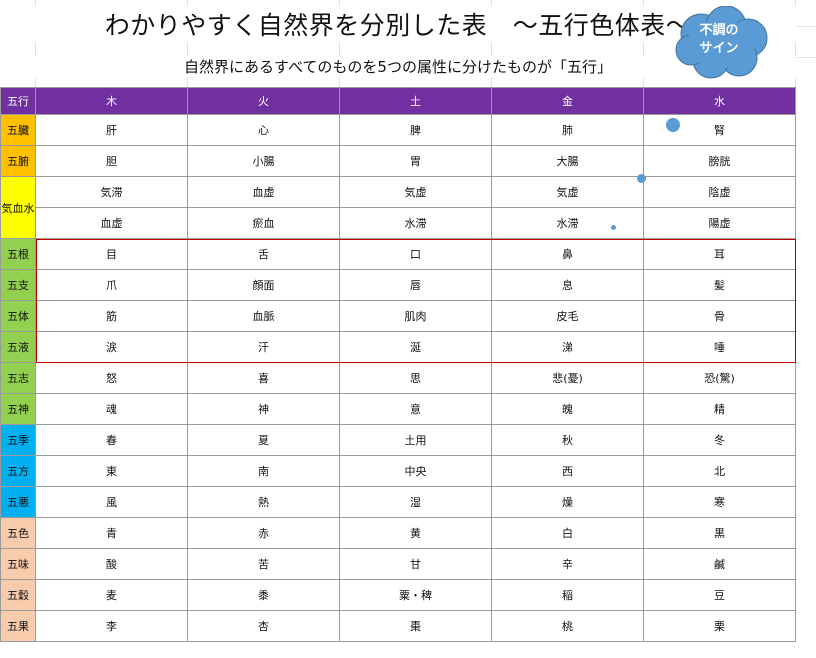 This screenshot has height=658, width=816. I want to click on table-cell: 唇, so click(415, 285).